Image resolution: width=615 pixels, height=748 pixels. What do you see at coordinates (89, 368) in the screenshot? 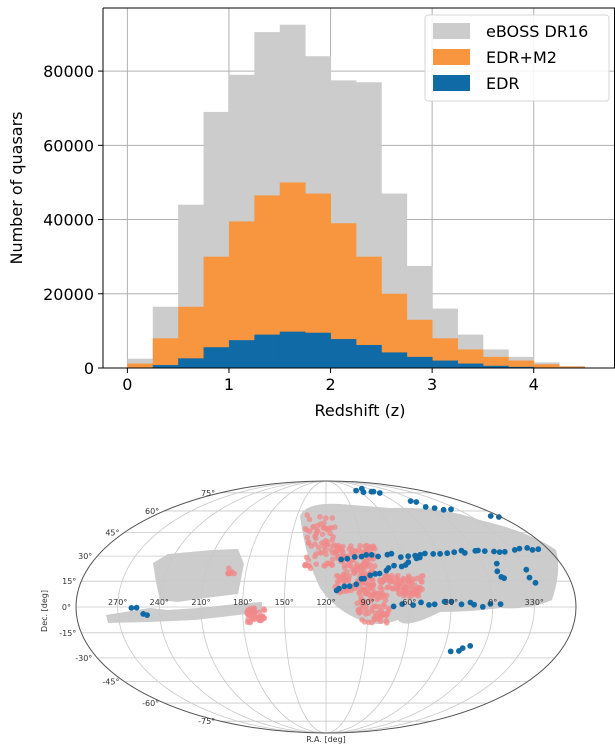
I see `y-tick-label: 0` at bounding box center [89, 368].